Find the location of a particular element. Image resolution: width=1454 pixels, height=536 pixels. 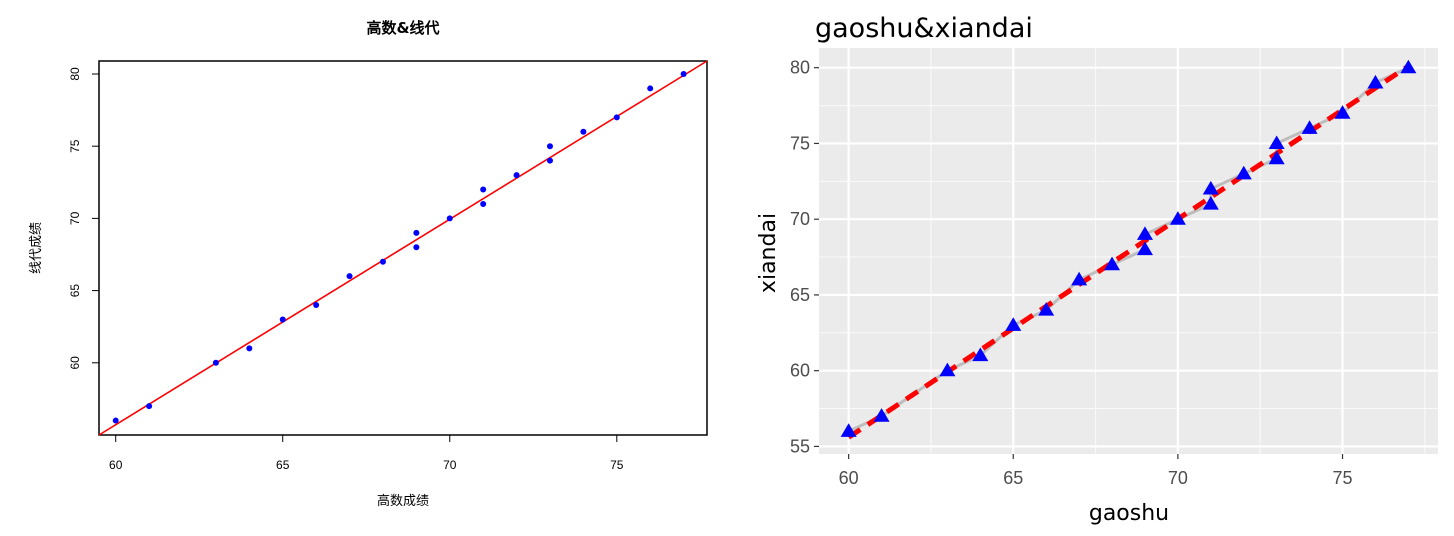

left-y-tick-label: 60 is located at coordinates (75, 363).